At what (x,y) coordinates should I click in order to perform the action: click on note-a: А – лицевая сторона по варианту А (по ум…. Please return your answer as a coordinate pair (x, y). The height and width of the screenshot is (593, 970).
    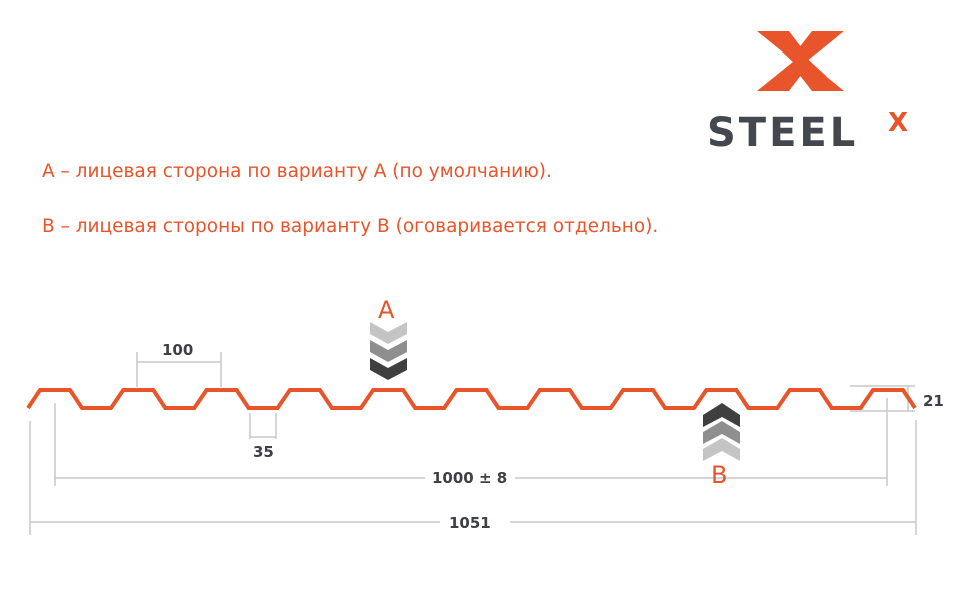
    Looking at the image, I should click on (297, 171).